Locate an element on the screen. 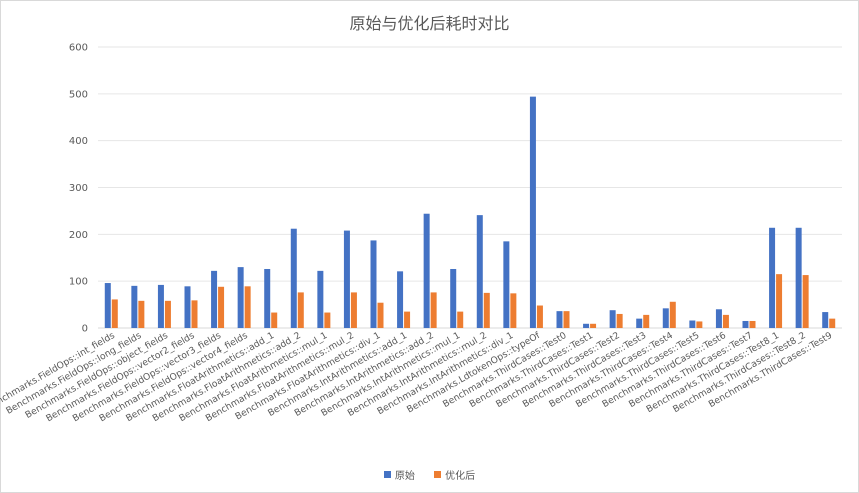  legend-item-optimized: 优化后 is located at coordinates (454, 474).